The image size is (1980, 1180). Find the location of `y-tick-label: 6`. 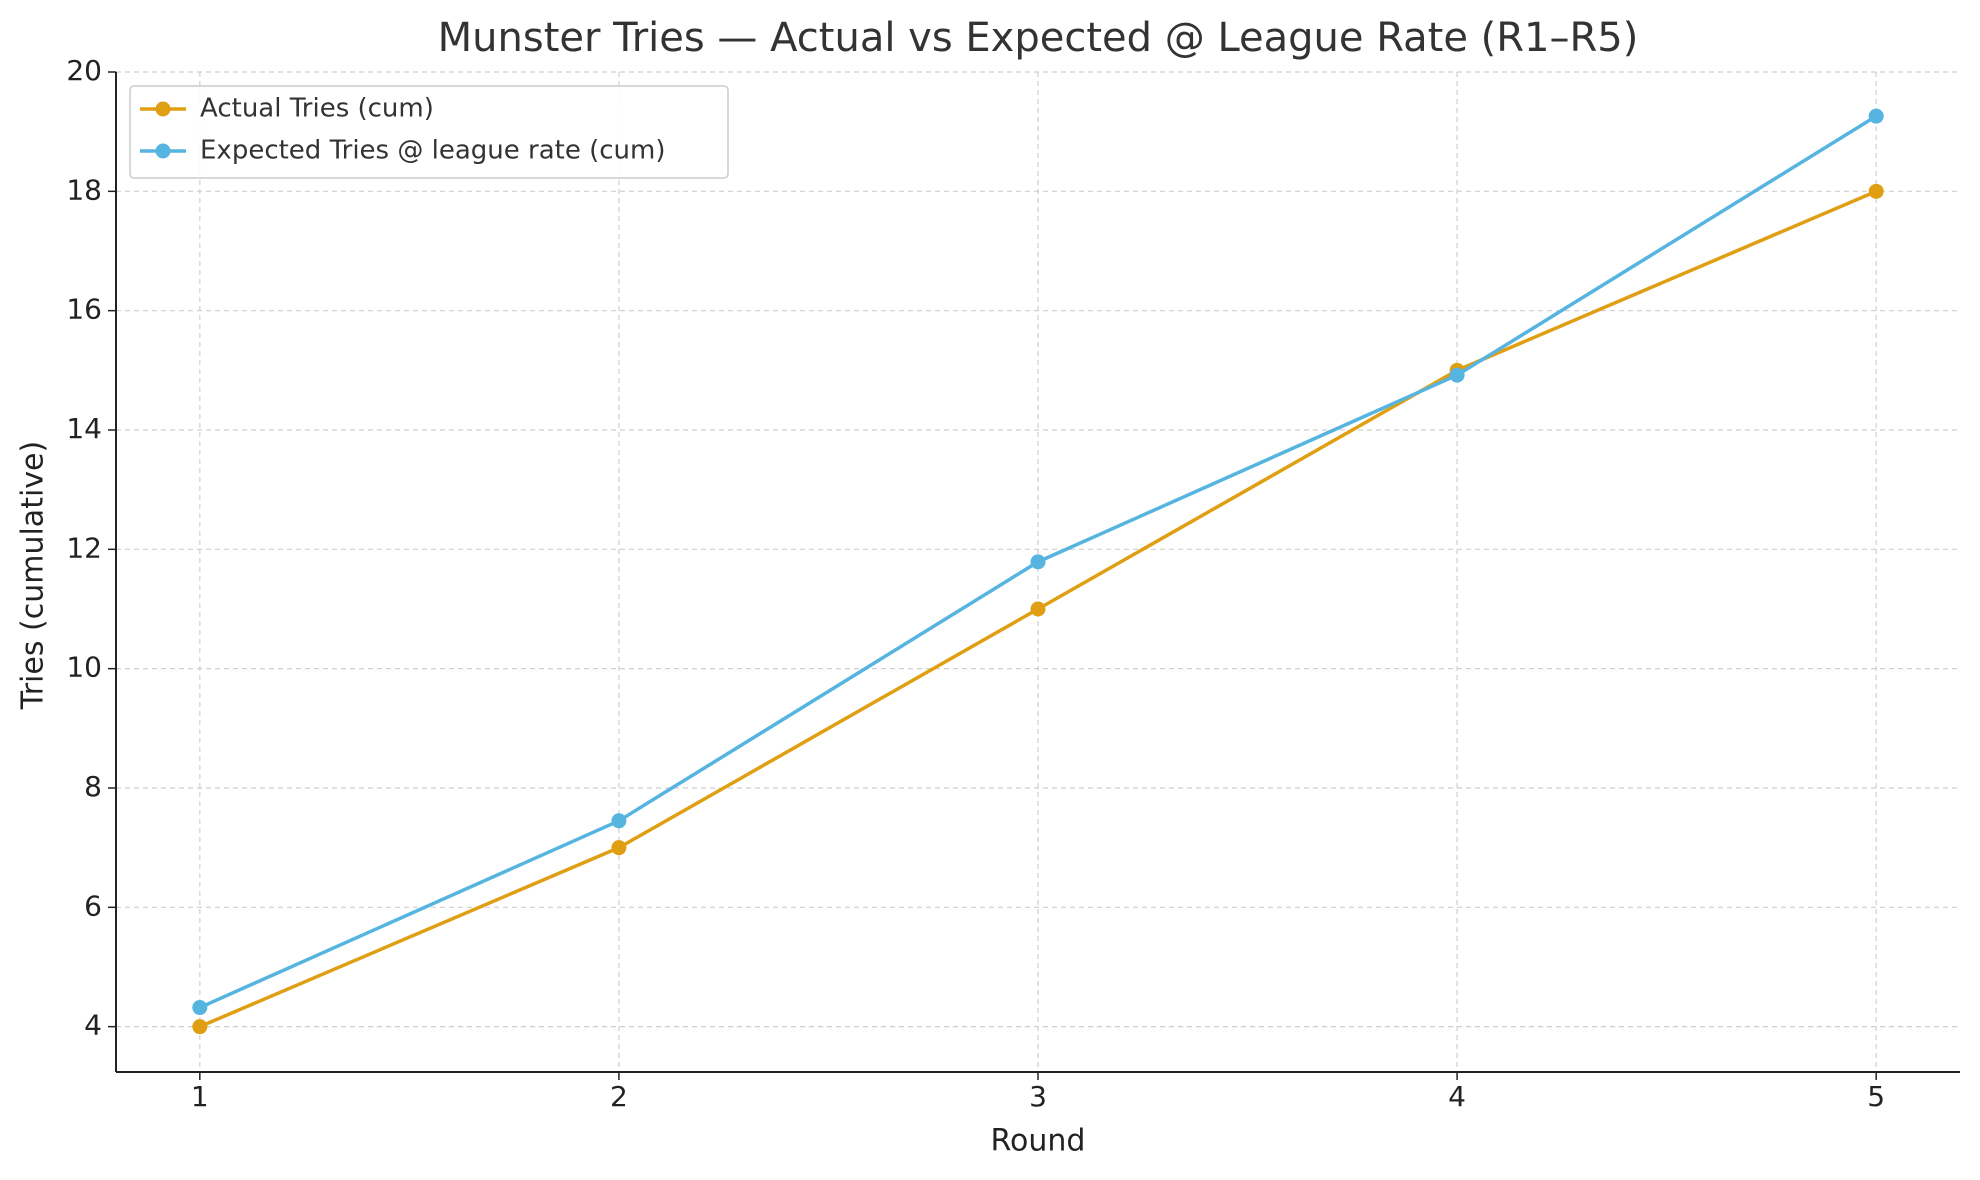

y-tick-label: 6 is located at coordinates (93, 905).